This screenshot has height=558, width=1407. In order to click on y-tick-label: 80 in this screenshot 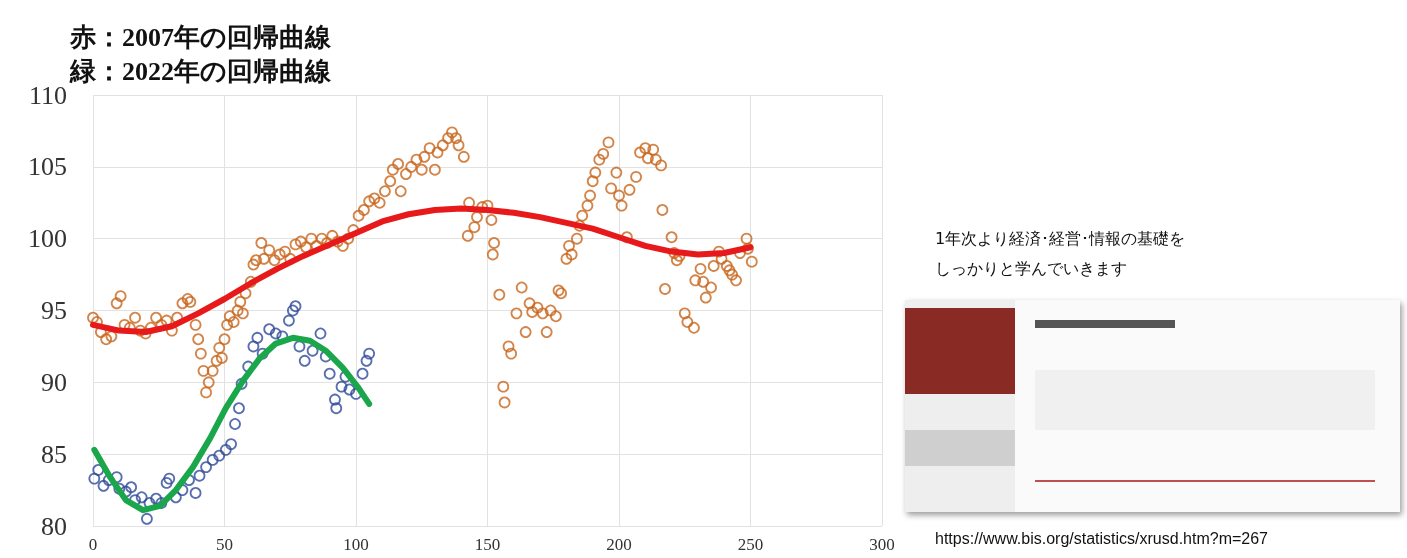, I will do `click(54, 526)`.